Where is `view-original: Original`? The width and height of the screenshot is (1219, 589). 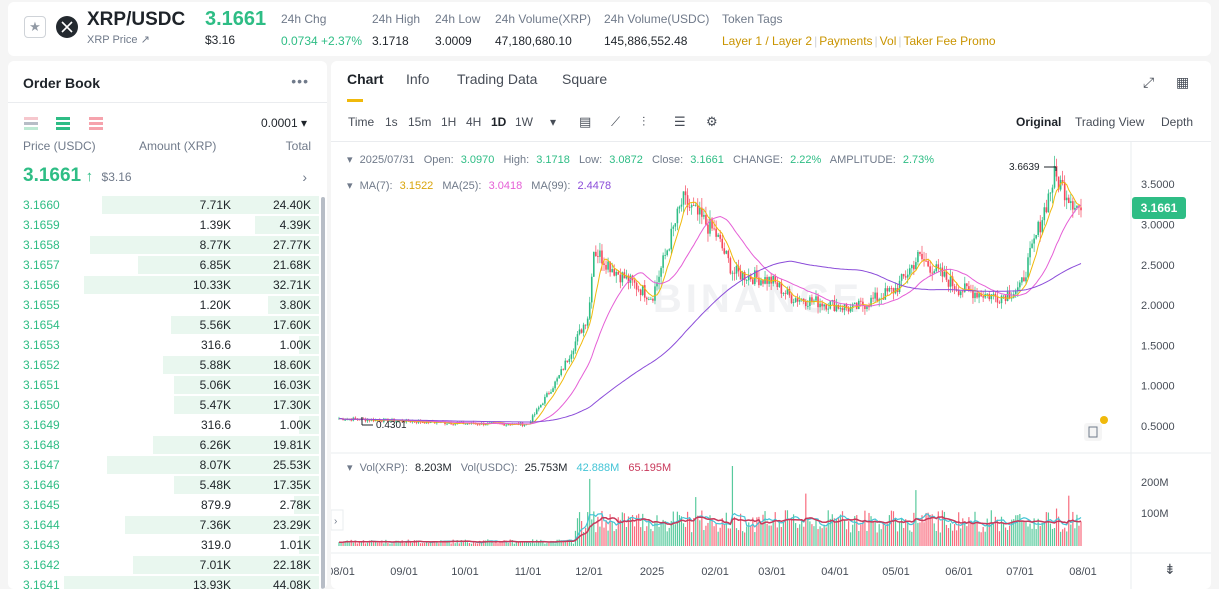
view-original: Original is located at coordinates (1039, 122).